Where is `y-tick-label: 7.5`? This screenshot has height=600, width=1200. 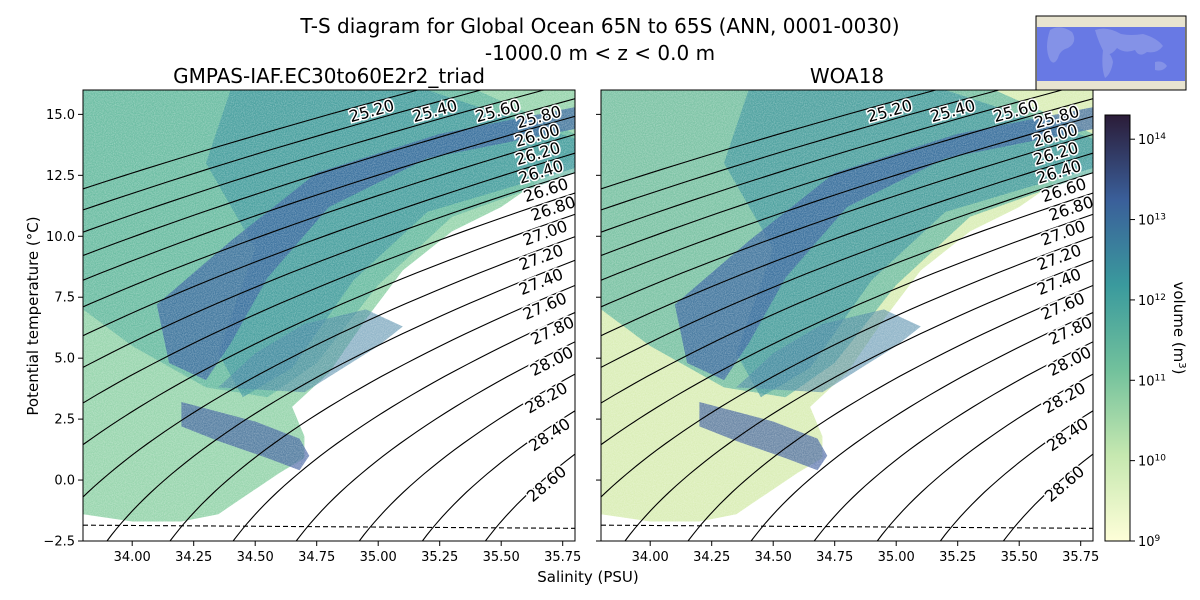
y-tick-label: 7.5 is located at coordinates (64, 298).